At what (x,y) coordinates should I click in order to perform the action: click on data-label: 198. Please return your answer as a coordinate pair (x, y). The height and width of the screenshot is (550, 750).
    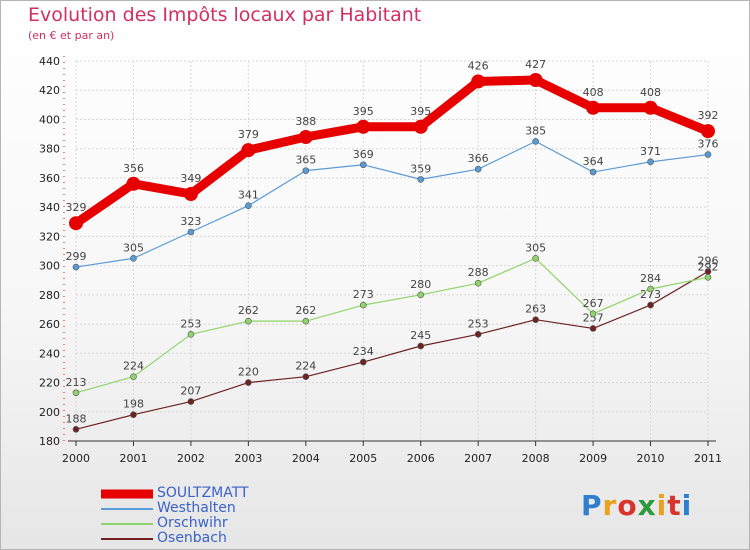
    Looking at the image, I should click on (133, 404).